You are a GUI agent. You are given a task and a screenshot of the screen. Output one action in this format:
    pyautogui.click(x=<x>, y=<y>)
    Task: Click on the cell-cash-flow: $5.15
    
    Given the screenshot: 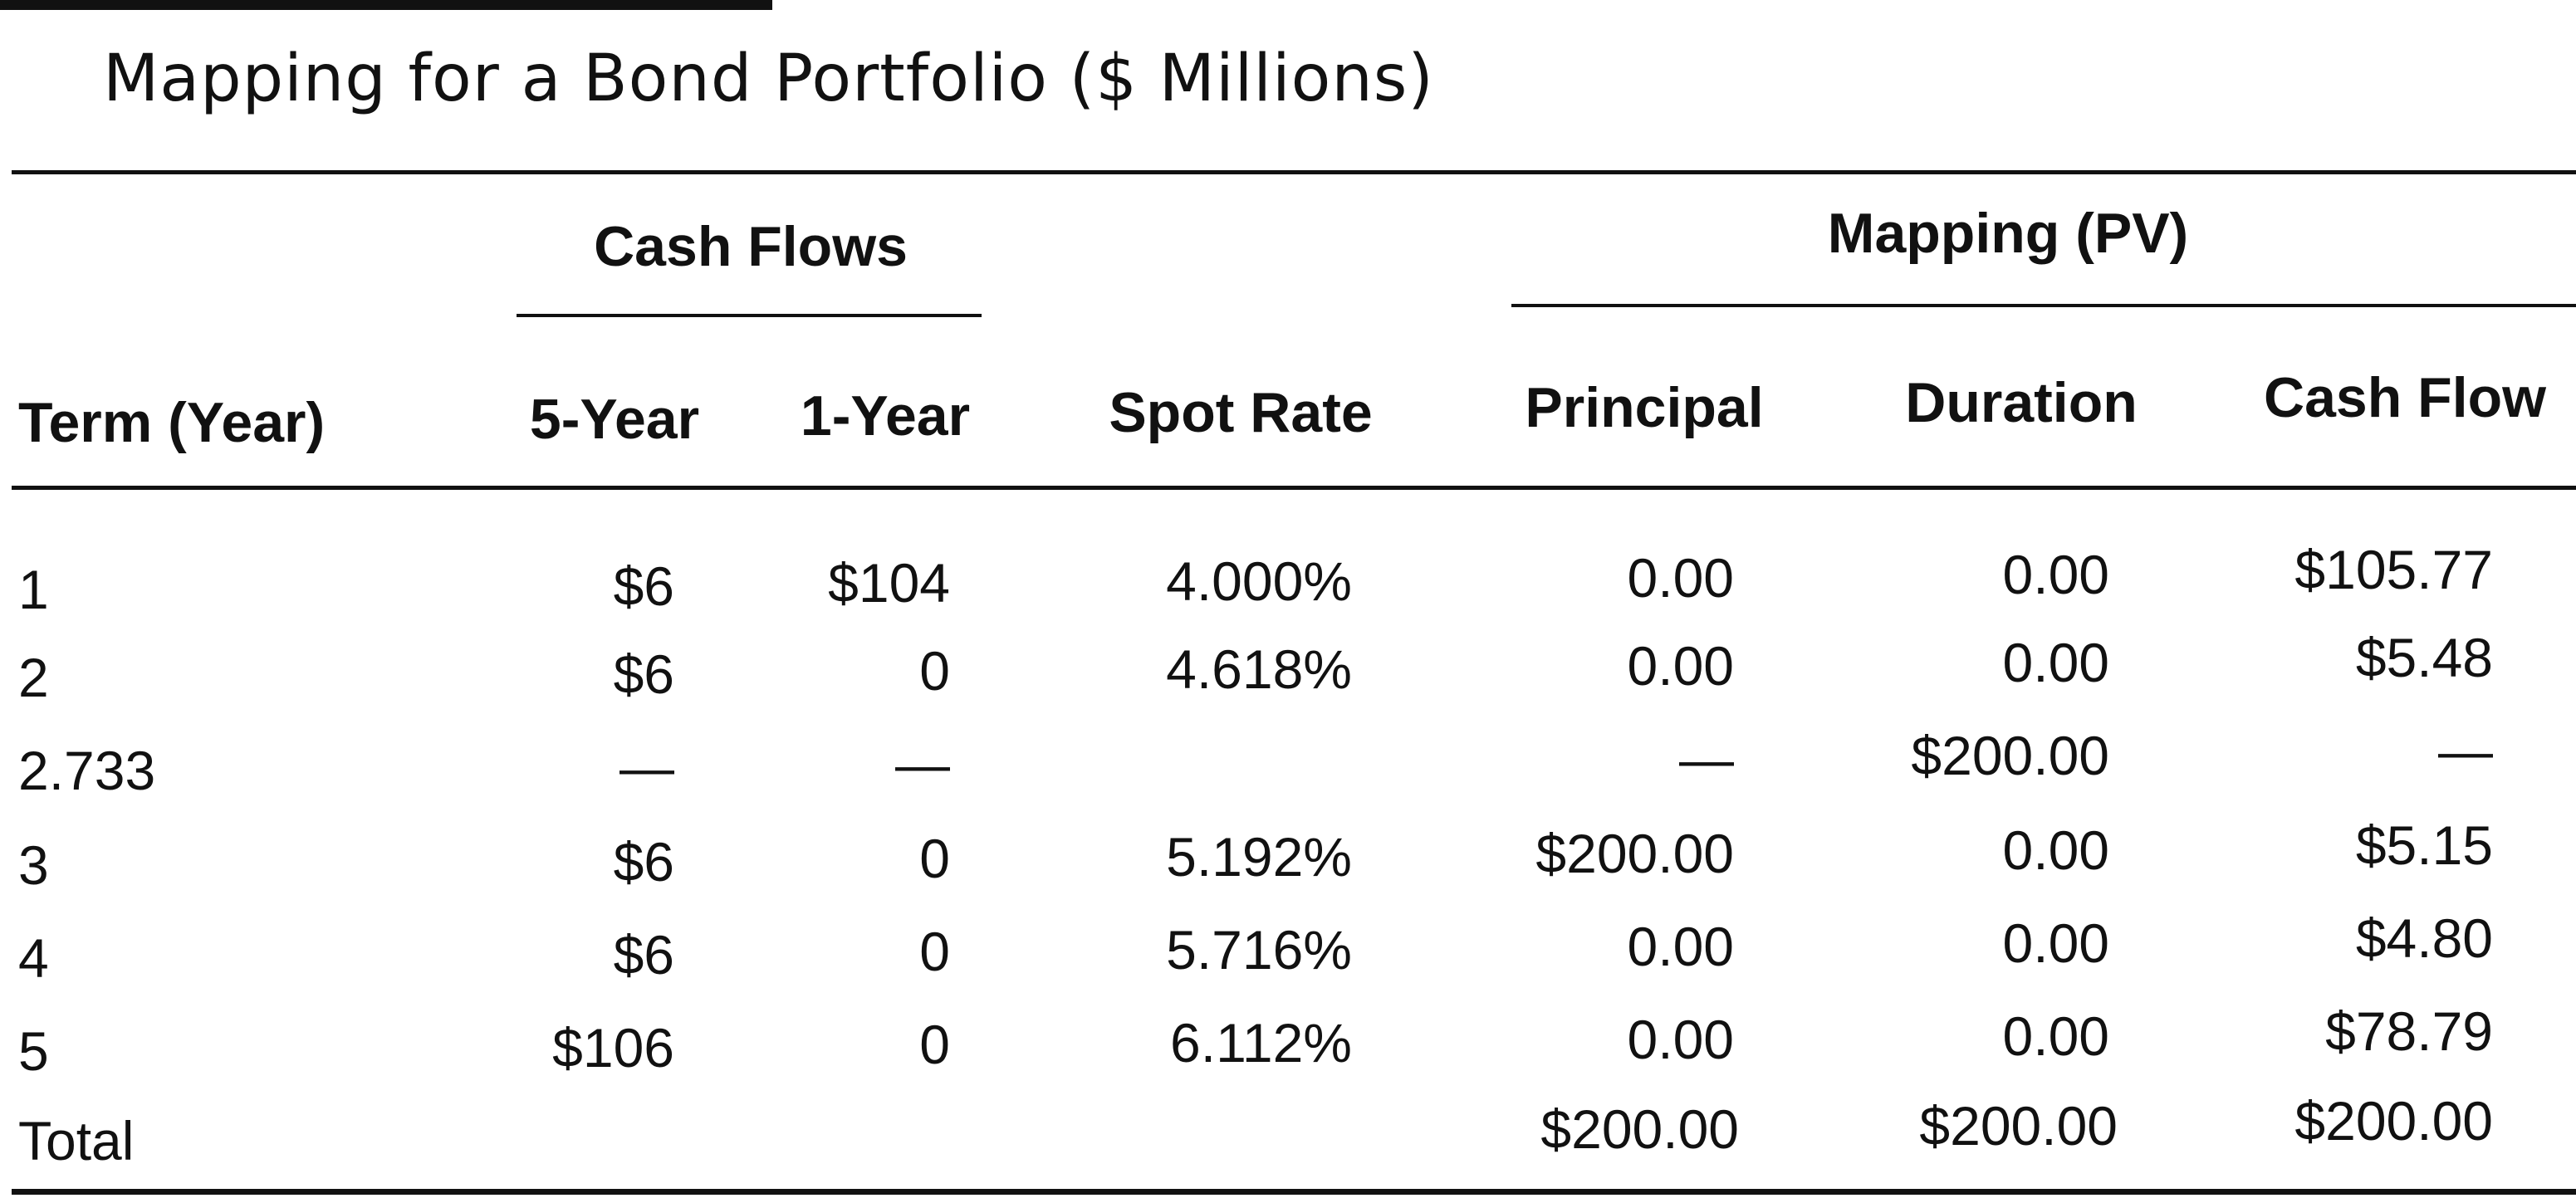 What is the action you would take?
    pyautogui.click(x=2424, y=845)
    